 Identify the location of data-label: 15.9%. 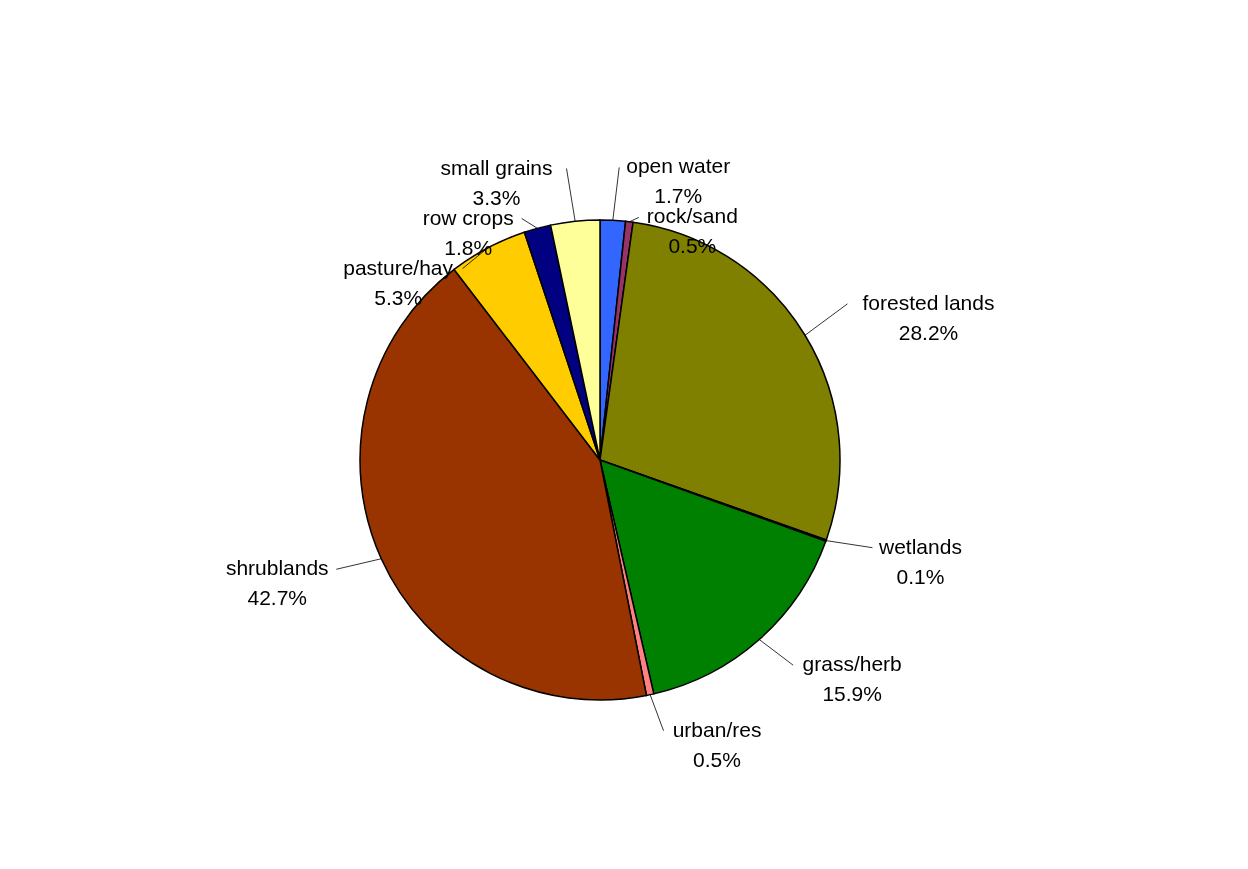
(852, 694).